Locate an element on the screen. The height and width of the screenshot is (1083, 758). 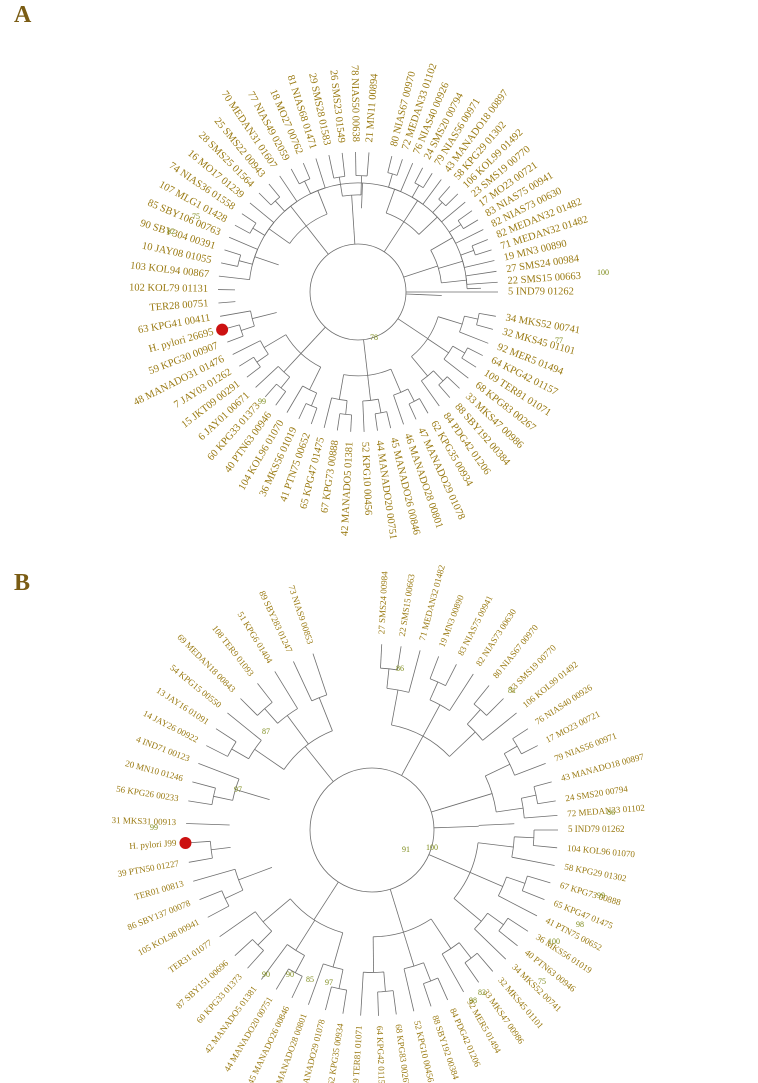
leaf-label: 27 SMS24 00984 is located at coordinates (382, 603).